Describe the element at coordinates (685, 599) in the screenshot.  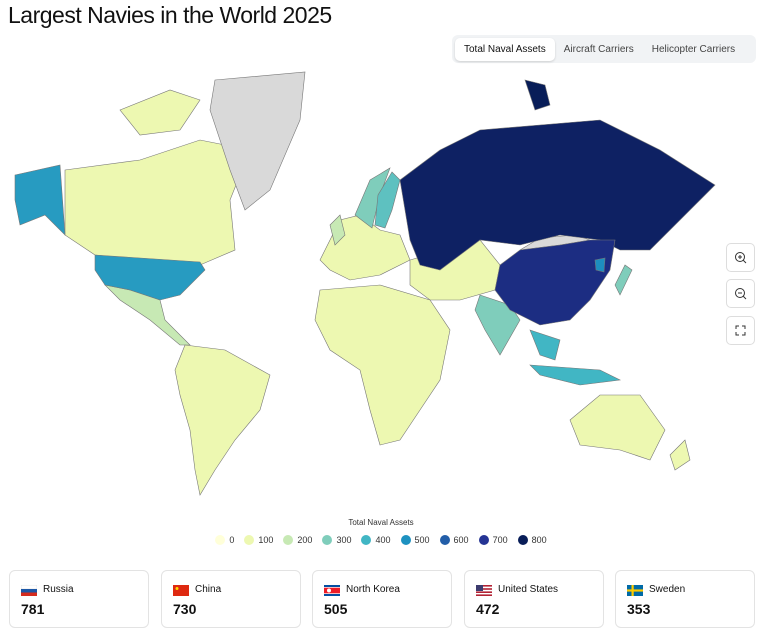
I see `country-card: Sweden 353` at that location.